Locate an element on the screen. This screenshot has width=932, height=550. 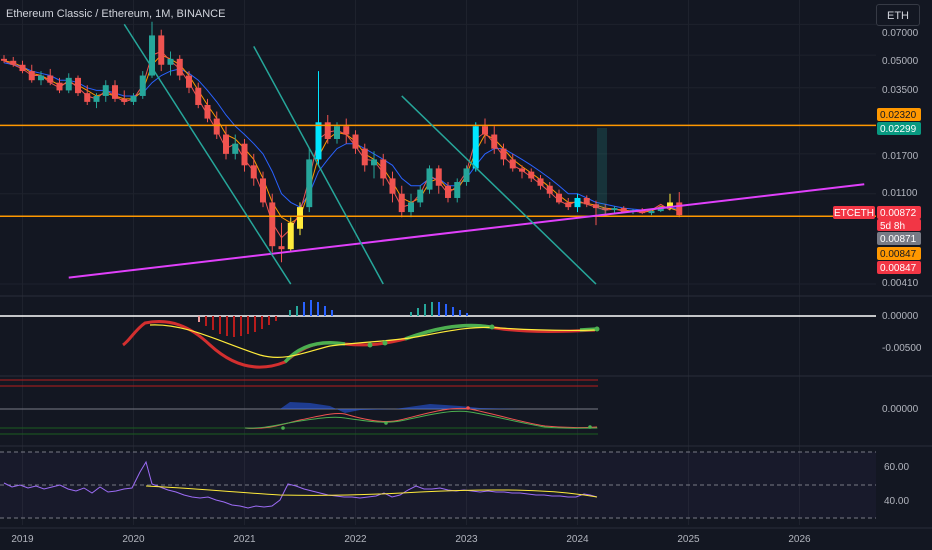
price-tick-label: 0.01700 is located at coordinates (900, 156).